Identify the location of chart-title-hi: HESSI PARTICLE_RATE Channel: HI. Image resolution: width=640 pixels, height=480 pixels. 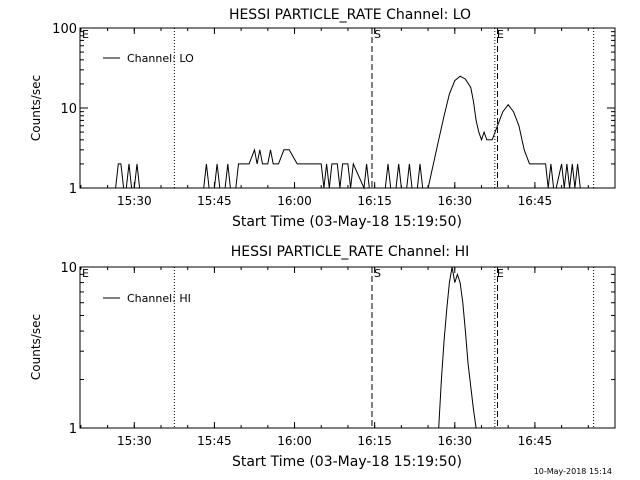
(350, 252).